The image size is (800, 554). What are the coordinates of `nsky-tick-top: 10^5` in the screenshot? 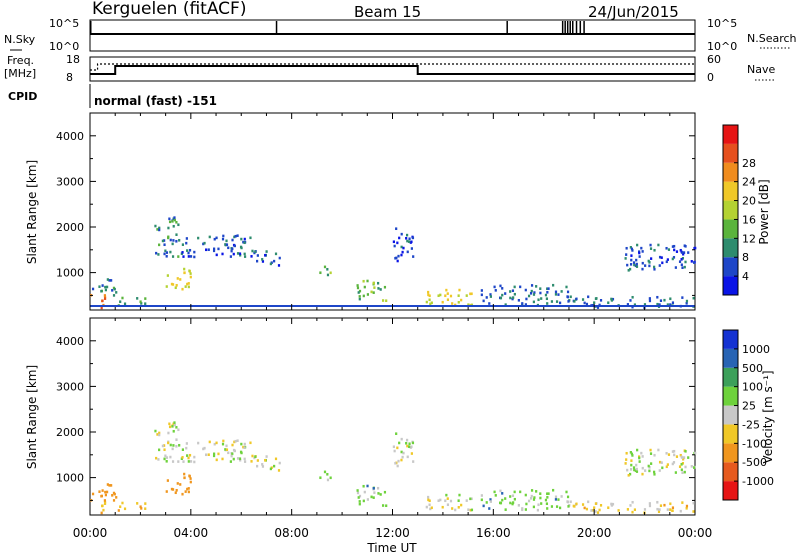 It's located at (64, 23).